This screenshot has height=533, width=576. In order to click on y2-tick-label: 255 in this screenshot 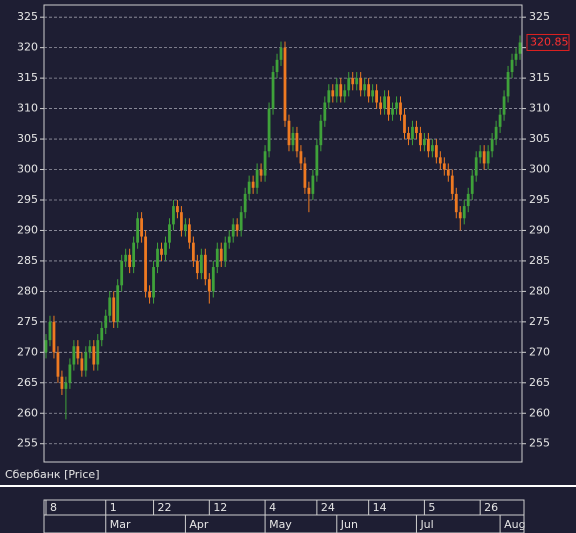, I will do `click(539, 443)`.